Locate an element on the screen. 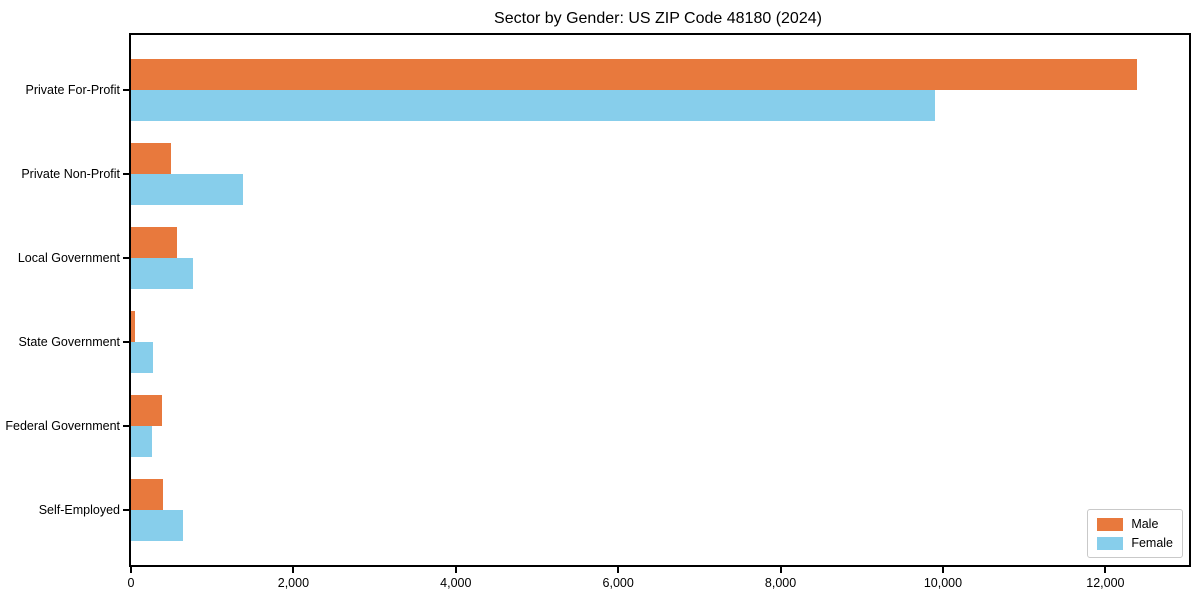 The height and width of the screenshot is (600, 1200). legend-label-female: Female is located at coordinates (1152, 543).